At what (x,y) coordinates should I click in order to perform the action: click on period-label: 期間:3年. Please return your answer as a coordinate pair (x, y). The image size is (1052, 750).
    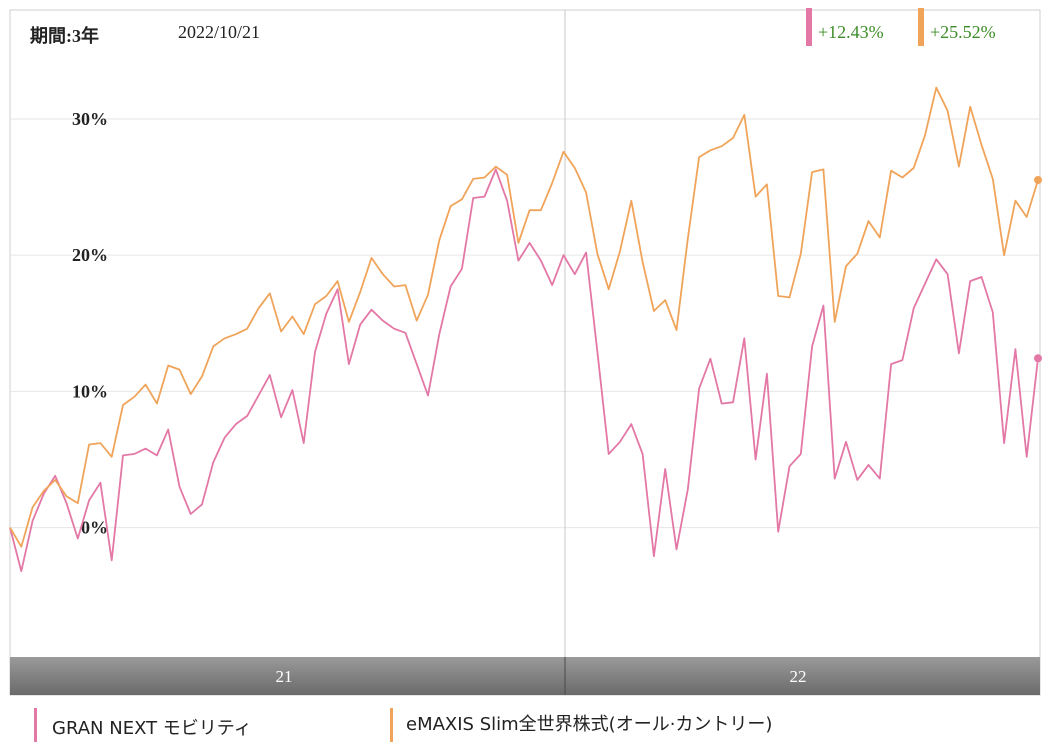
    Looking at the image, I should click on (64, 36).